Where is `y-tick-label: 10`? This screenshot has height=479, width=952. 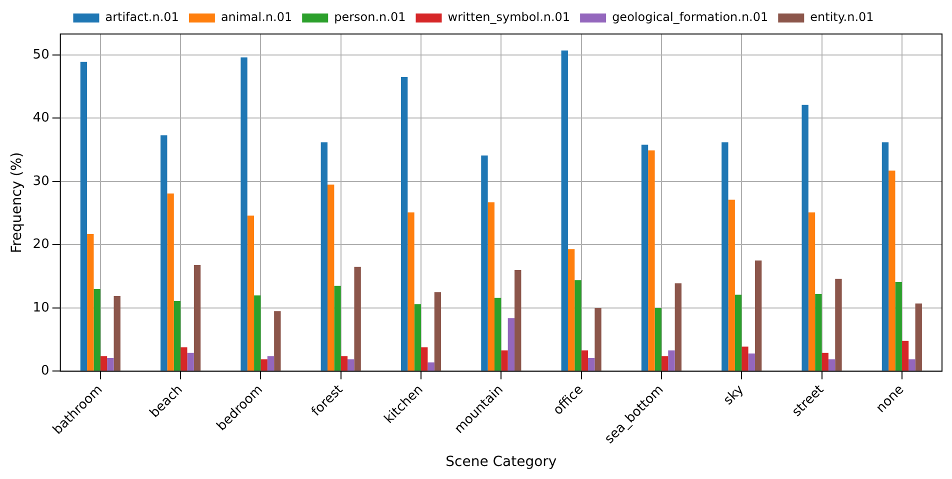 y-tick-label: 10 is located at coordinates (41, 308).